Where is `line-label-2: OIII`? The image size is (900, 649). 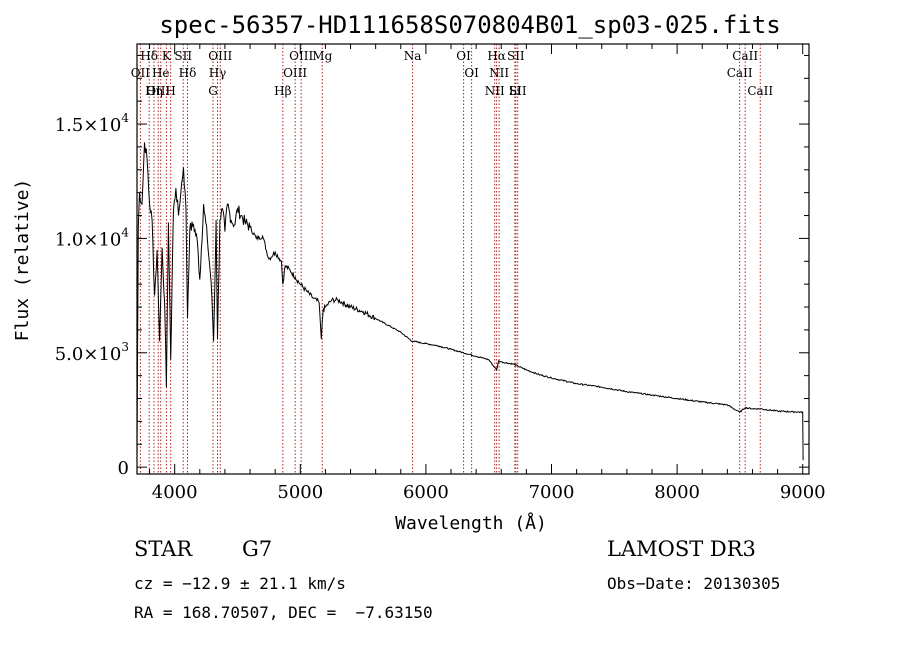 line-label-2: OIII is located at coordinates (158, 91).